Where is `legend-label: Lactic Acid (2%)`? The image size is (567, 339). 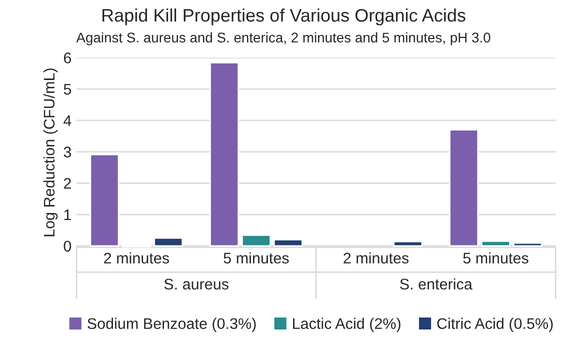
legend-label: Lactic Acid (2%) is located at coordinates (346, 325).